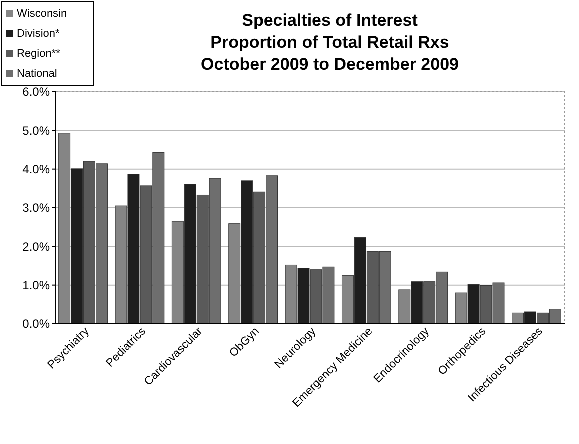  Describe the element at coordinates (36, 324) in the screenshot. I see `y-tick-label: 0.0%` at that location.